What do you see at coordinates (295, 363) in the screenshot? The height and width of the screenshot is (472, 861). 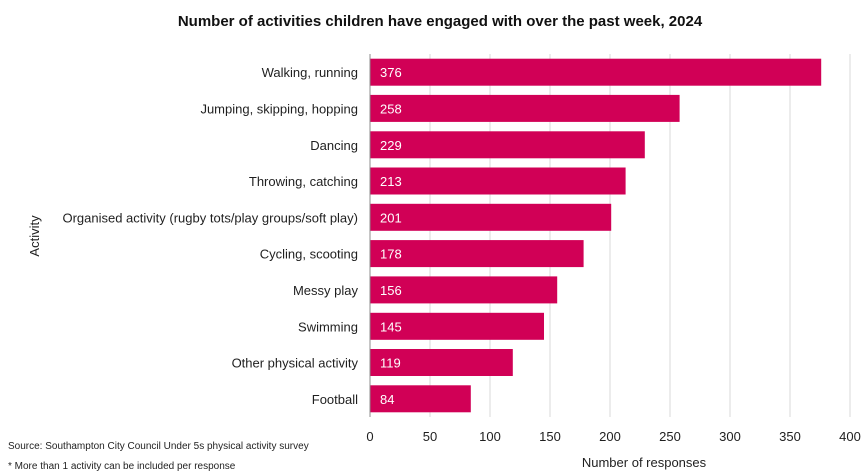 I see `category-label: Other physical activity` at bounding box center [295, 363].